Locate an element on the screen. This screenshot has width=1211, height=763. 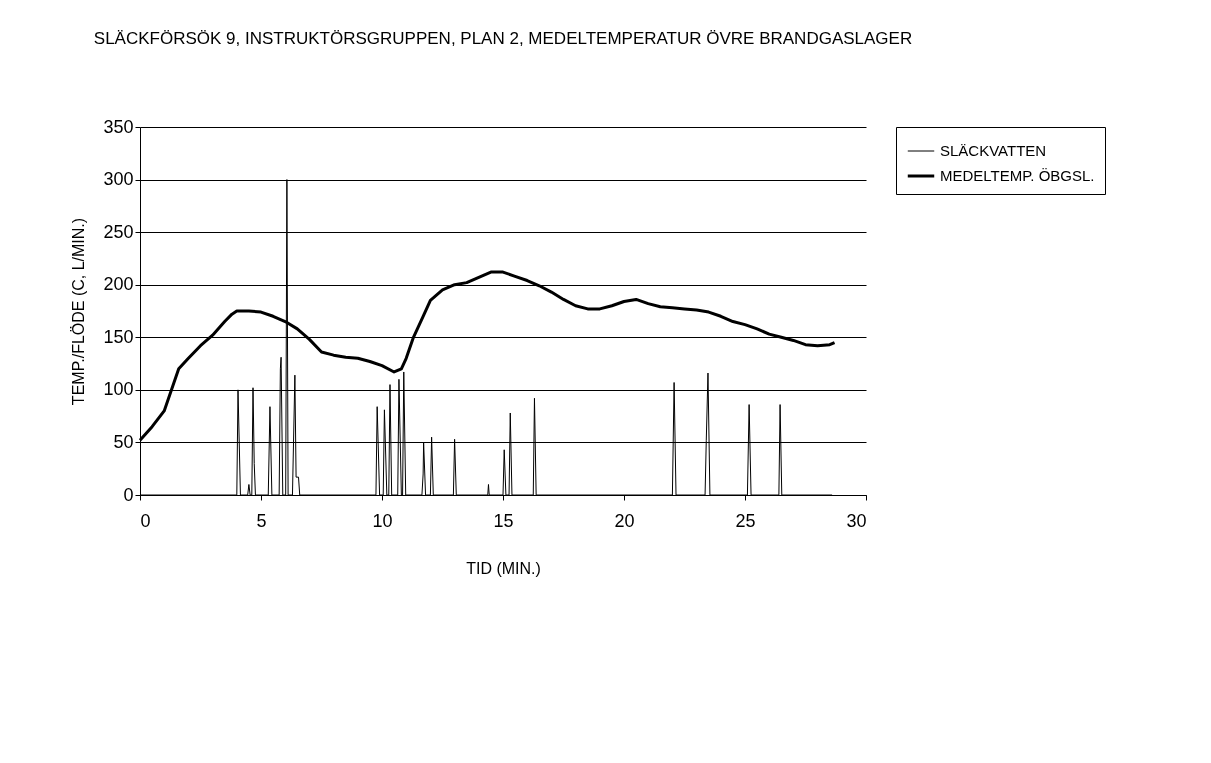
y-tick-label: 150 is located at coordinates (118, 336).